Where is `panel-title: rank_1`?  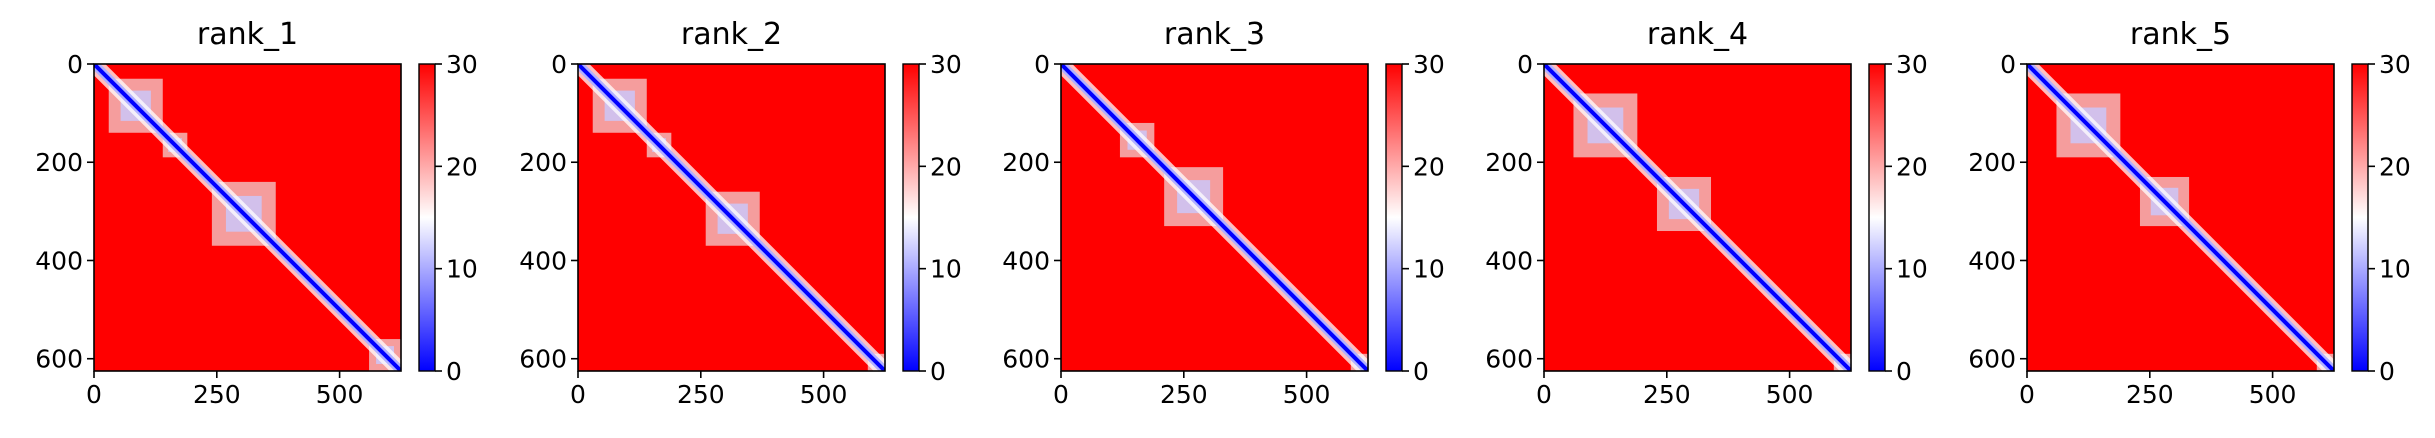
panel-title: rank_1 is located at coordinates (247, 34).